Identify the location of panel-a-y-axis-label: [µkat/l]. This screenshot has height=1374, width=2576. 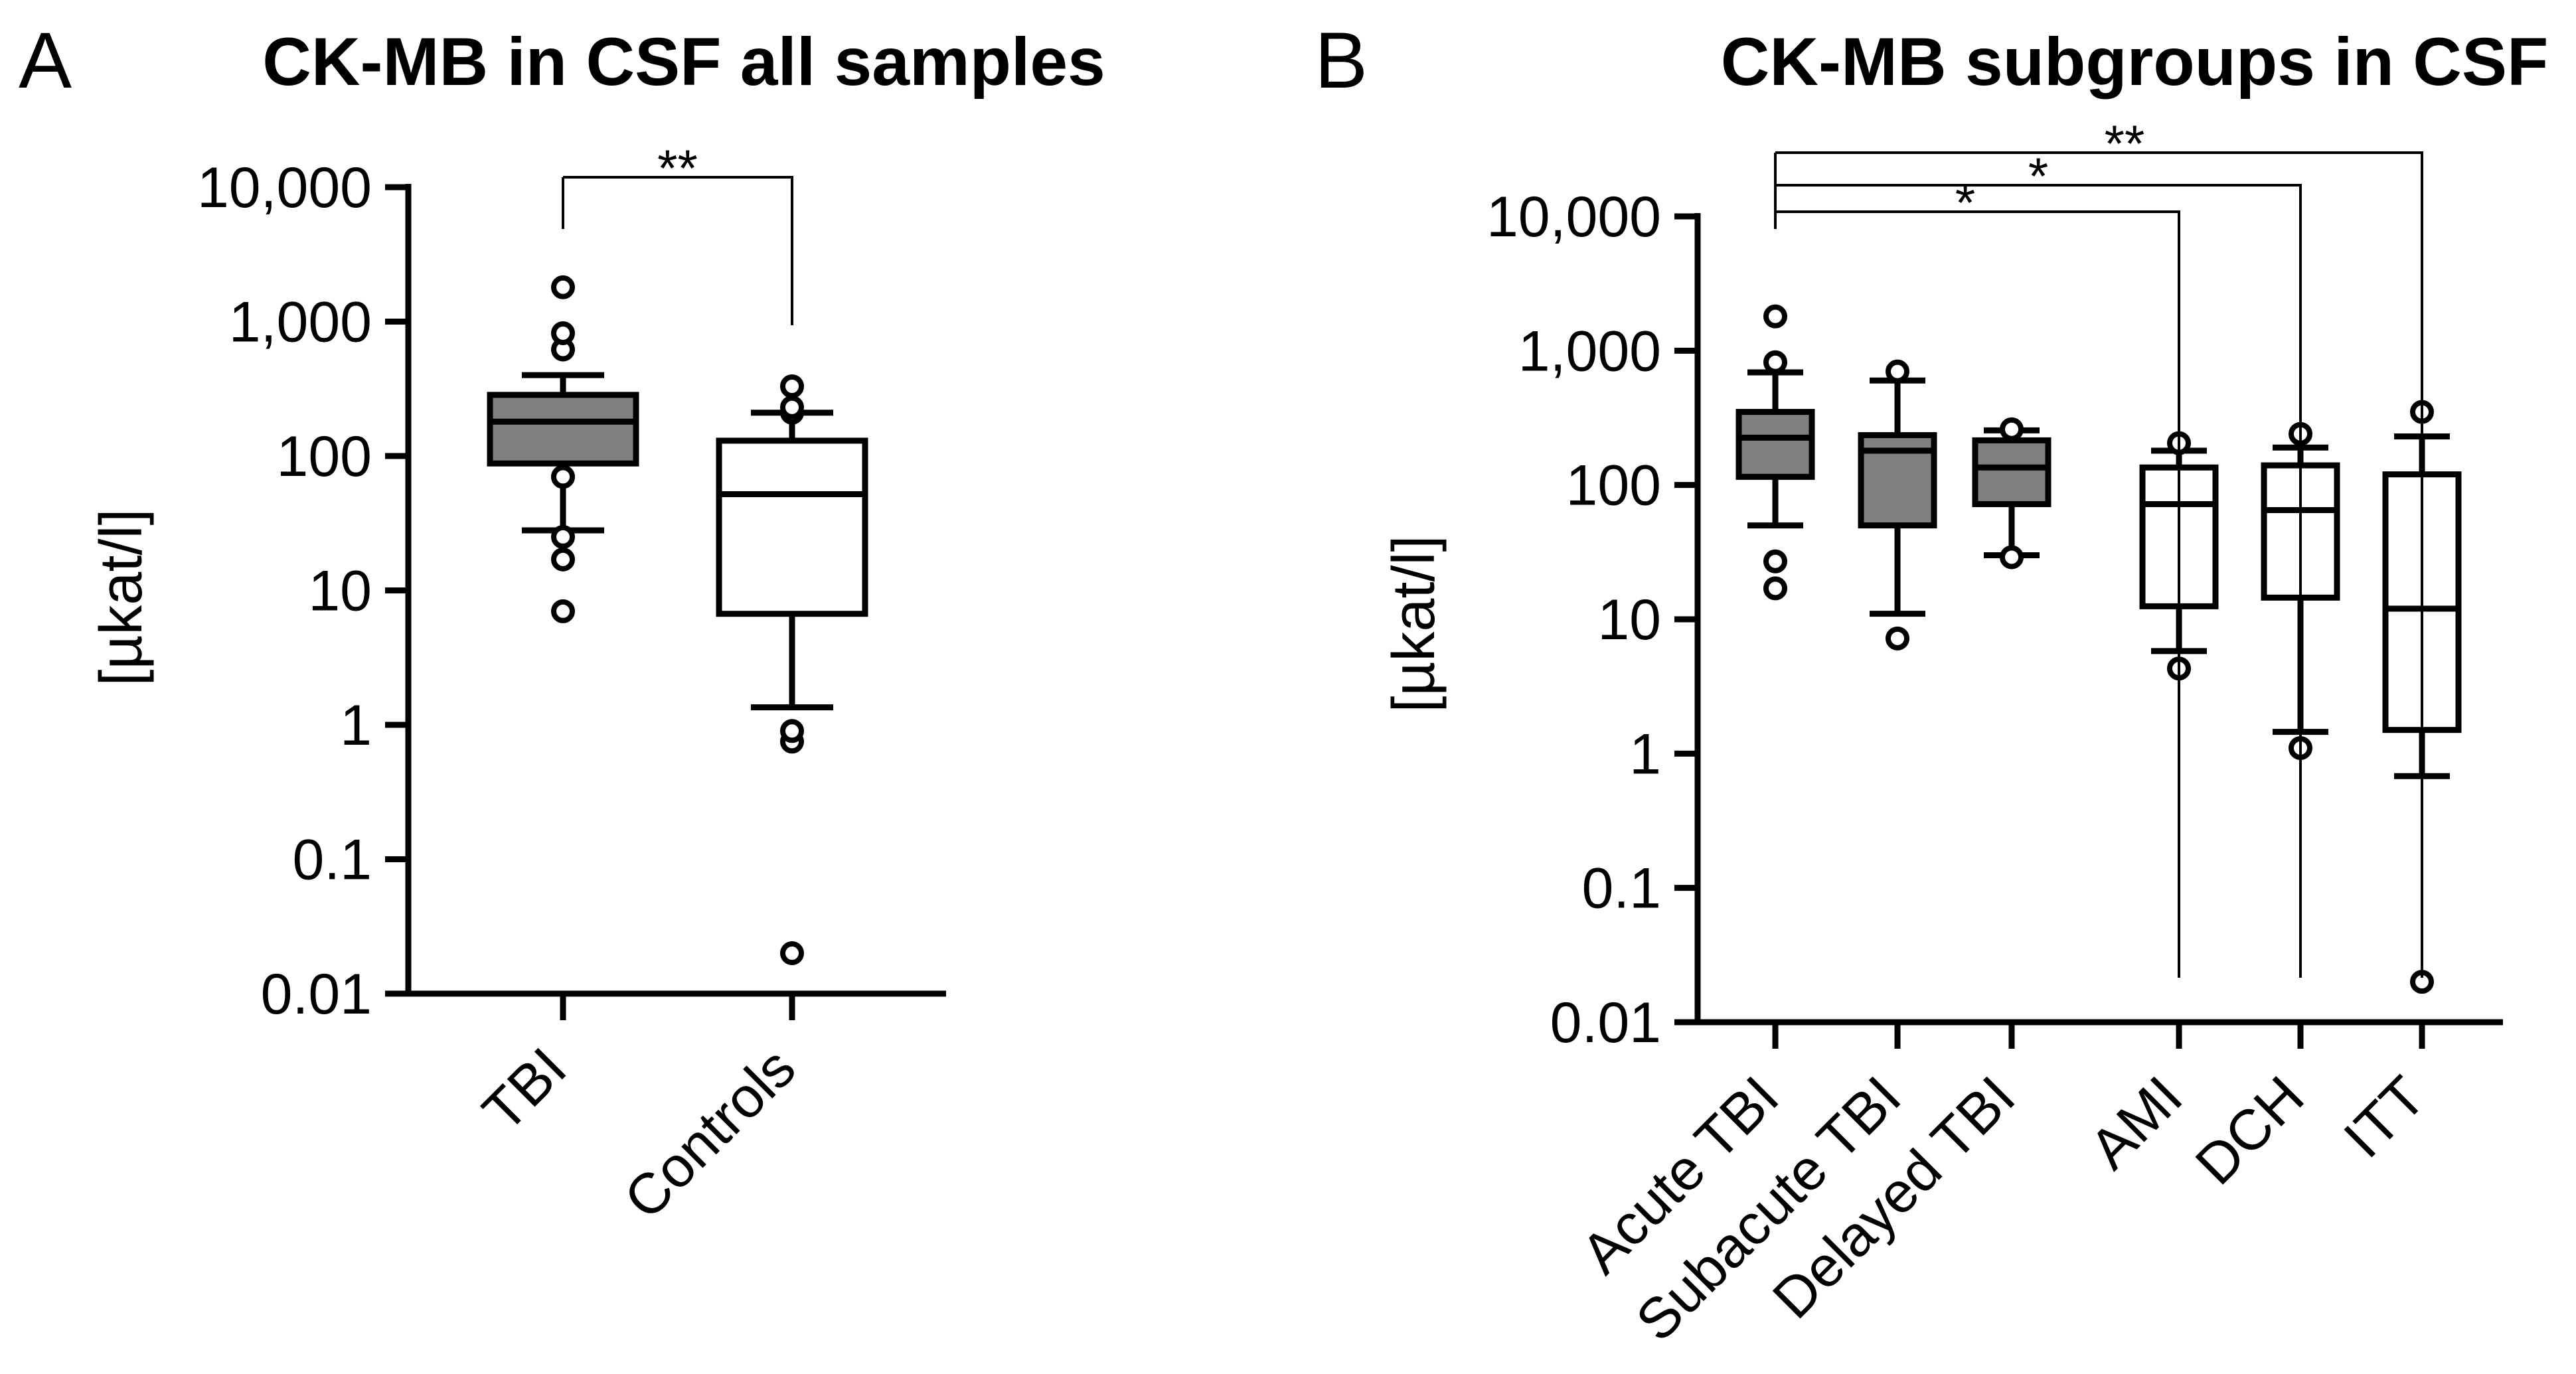
(121, 597).